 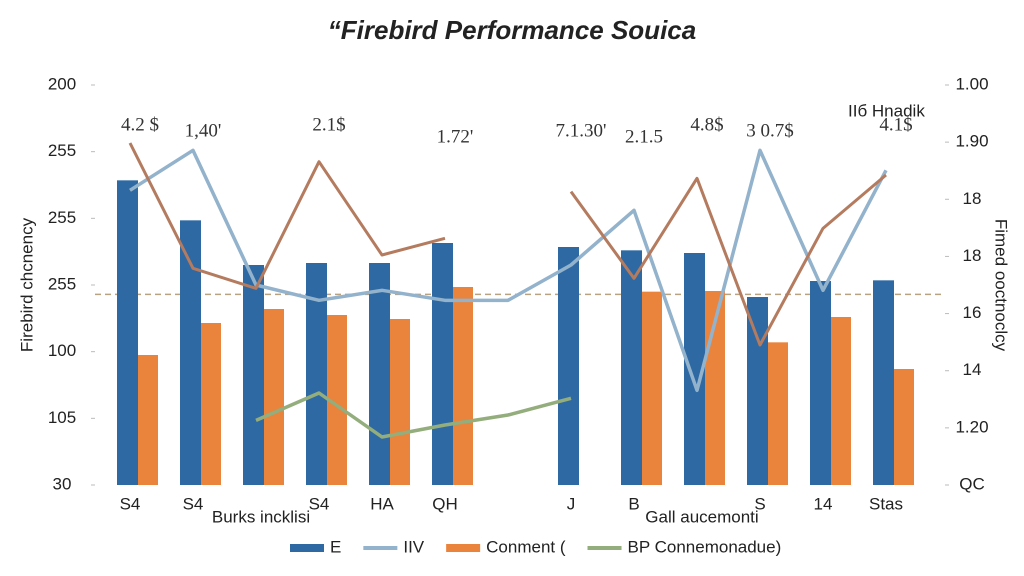 What do you see at coordinates (455, 136) in the screenshot?
I see `annotation: 1.72'` at bounding box center [455, 136].